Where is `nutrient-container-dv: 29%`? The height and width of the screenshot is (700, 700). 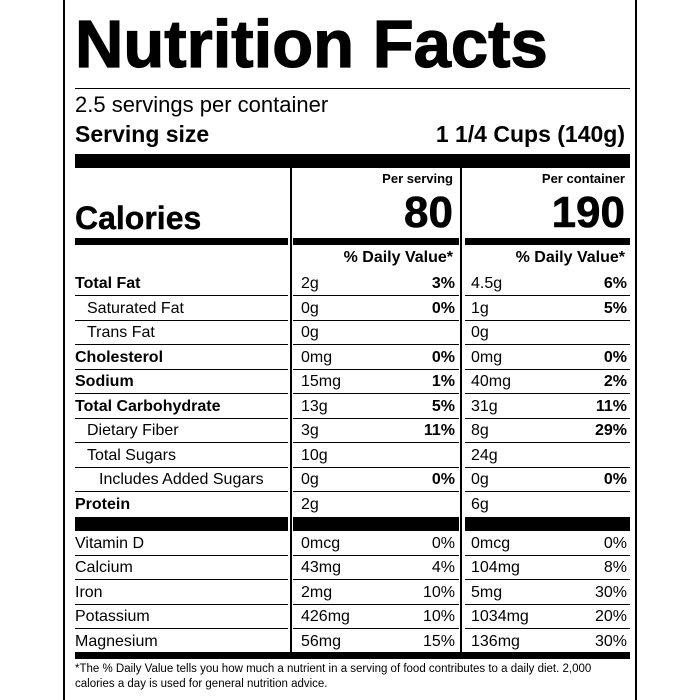
nutrient-container-dv: 29% is located at coordinates (610, 430).